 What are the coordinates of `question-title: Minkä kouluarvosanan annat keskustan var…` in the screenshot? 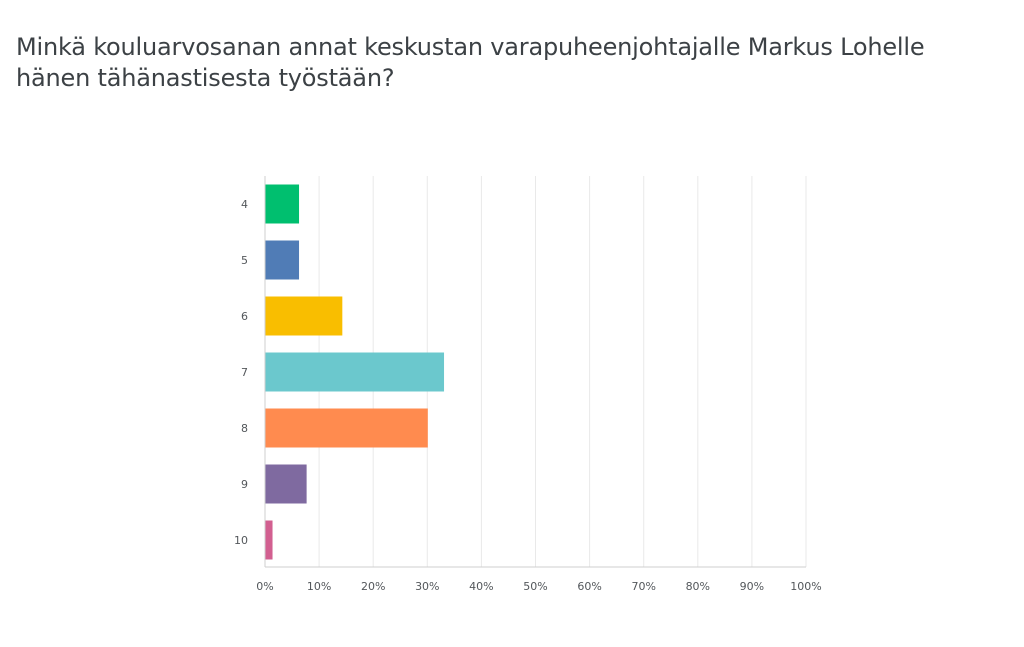 It's located at (516, 63).